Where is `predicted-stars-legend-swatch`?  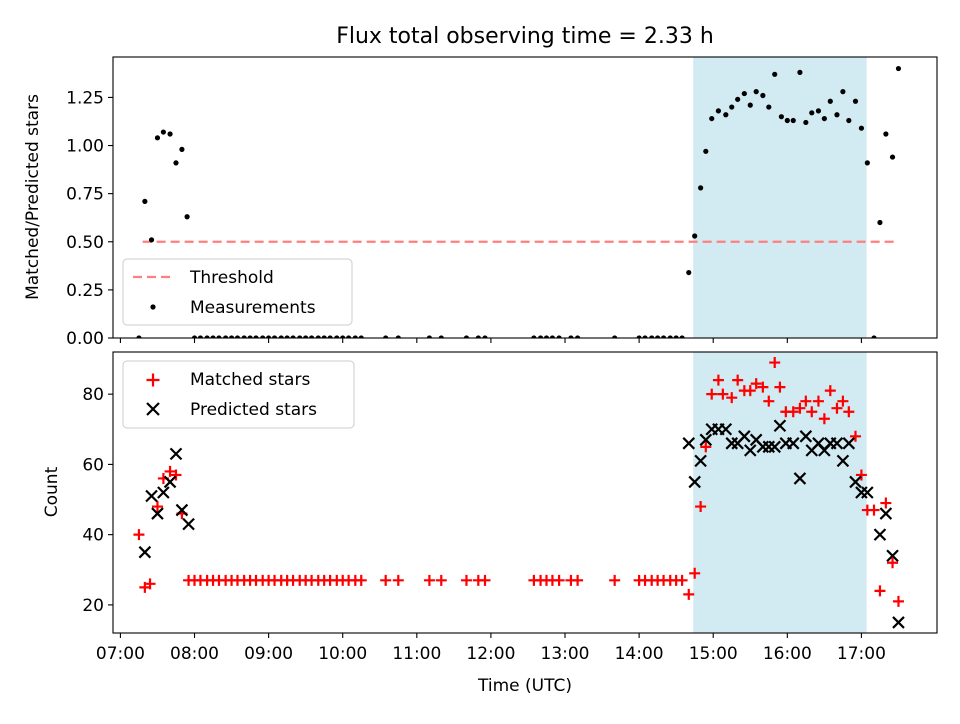
predicted-stars-legend-swatch is located at coordinates (153, 409).